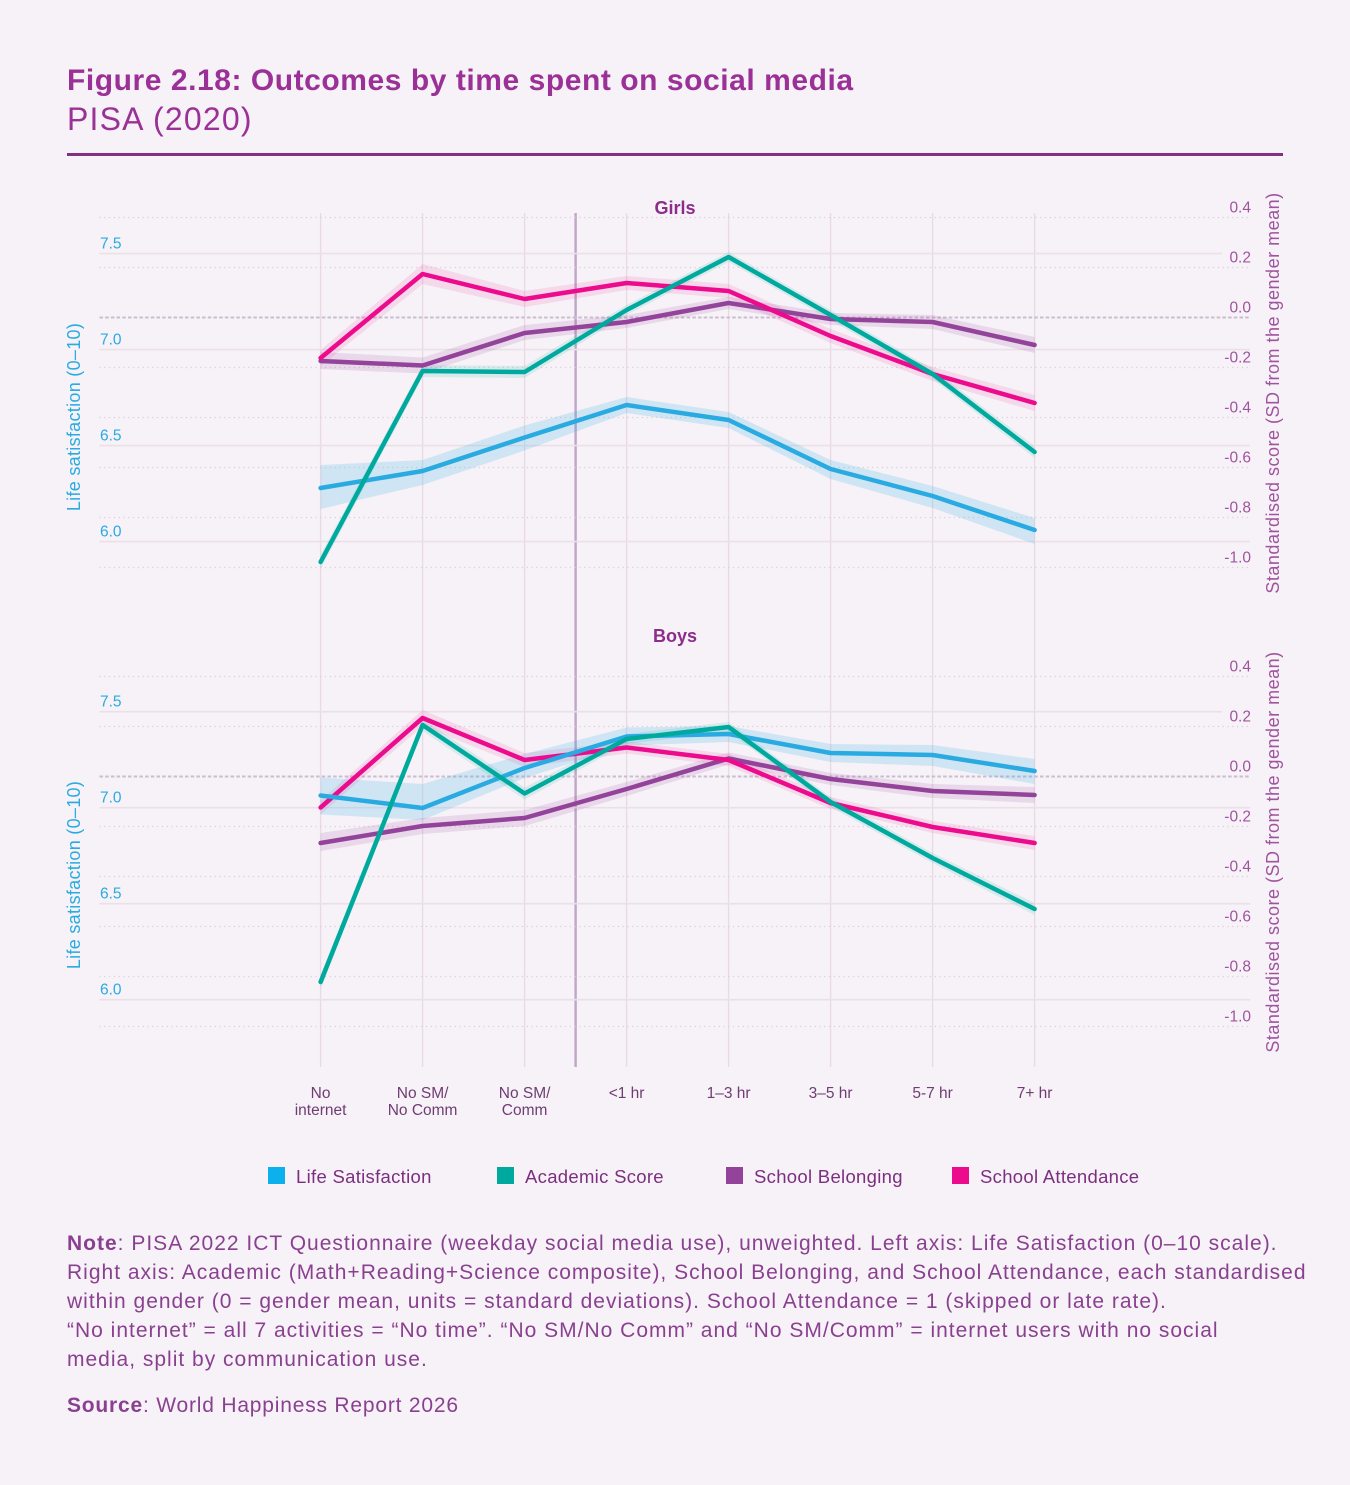  Describe the element at coordinates (1059, 1176) in the screenshot. I see `svg-text: School Attendance` at that location.